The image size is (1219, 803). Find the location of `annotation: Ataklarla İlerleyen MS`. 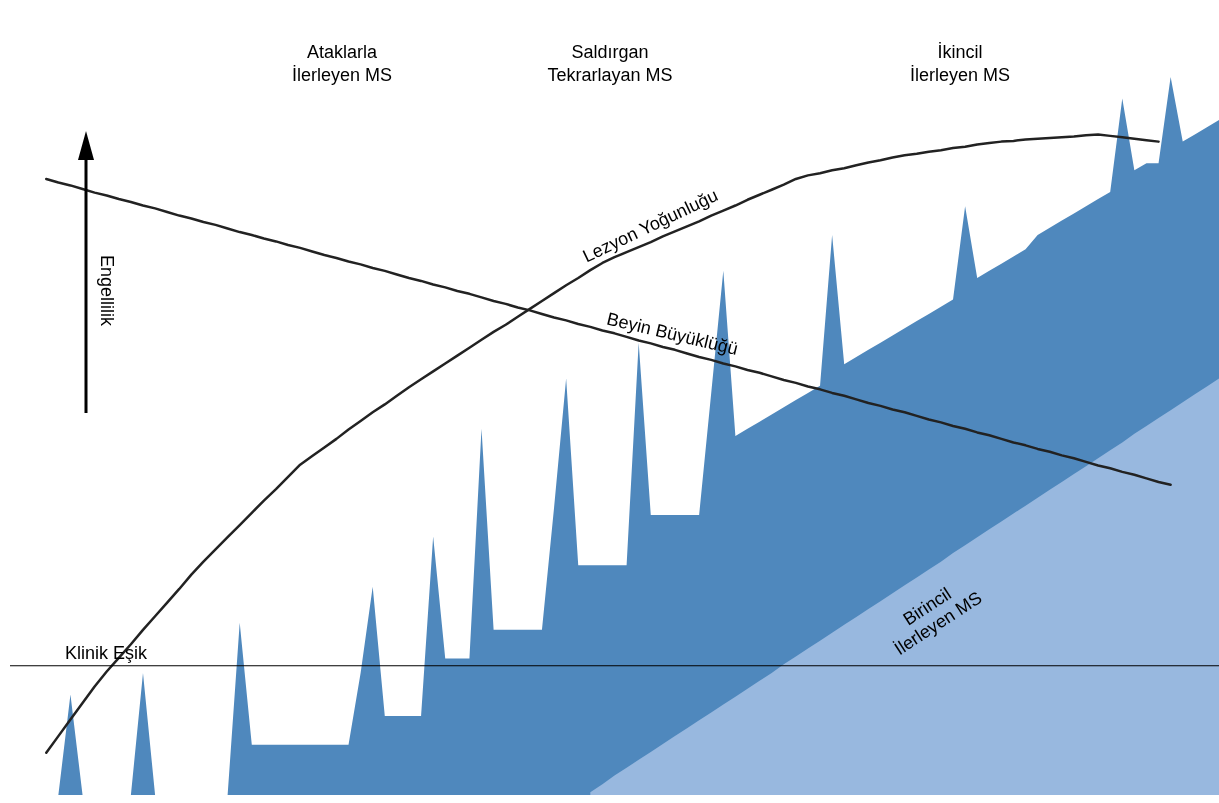

annotation: Ataklarla İlerleyen MS is located at coordinates (342, 63).